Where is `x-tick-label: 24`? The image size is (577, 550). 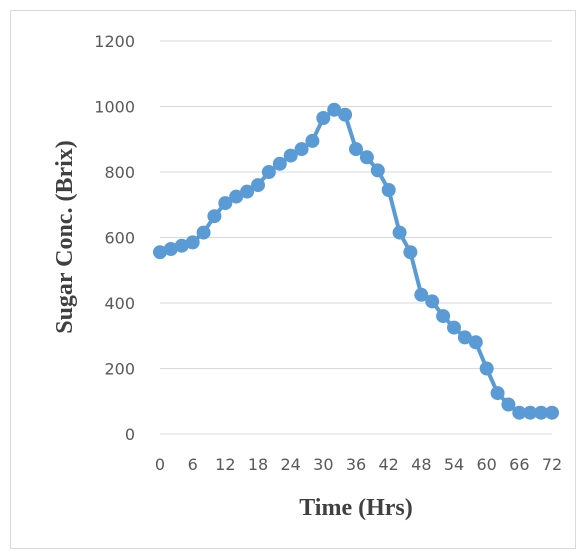 x-tick-label: 24 is located at coordinates (290, 464).